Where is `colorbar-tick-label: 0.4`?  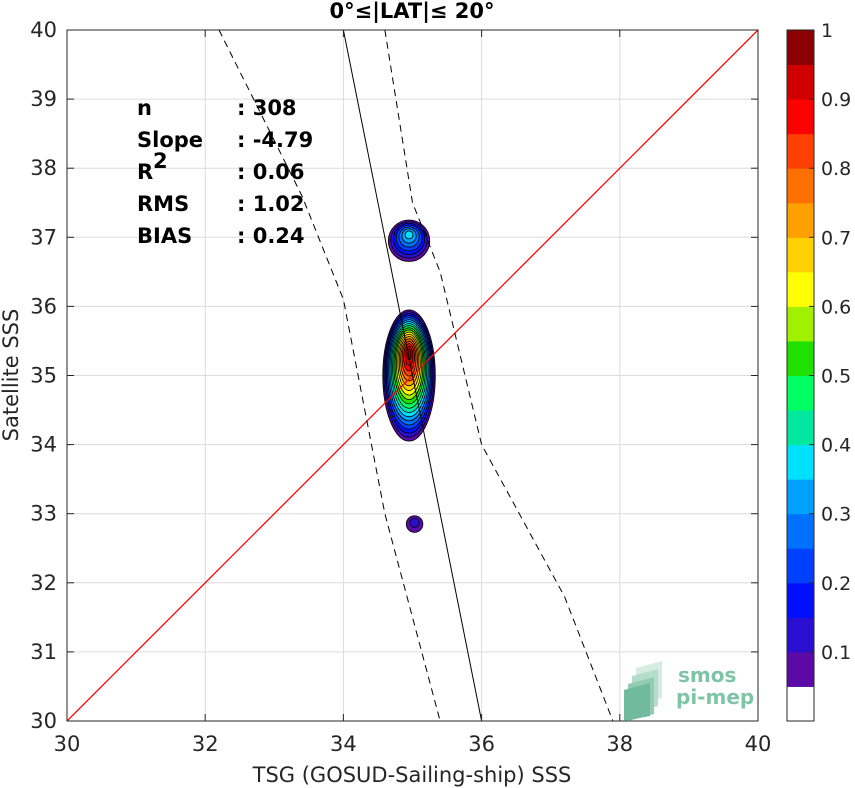
colorbar-tick-label: 0.4 is located at coordinates (836, 446).